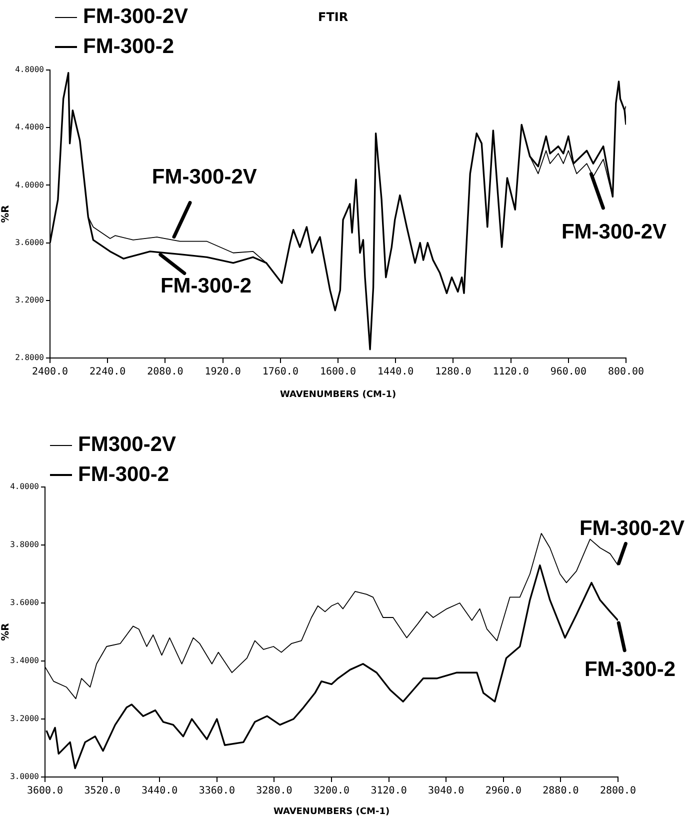  Describe the element at coordinates (396, 372) in the screenshot. I see `x-tick-label: 1440.0` at that location.